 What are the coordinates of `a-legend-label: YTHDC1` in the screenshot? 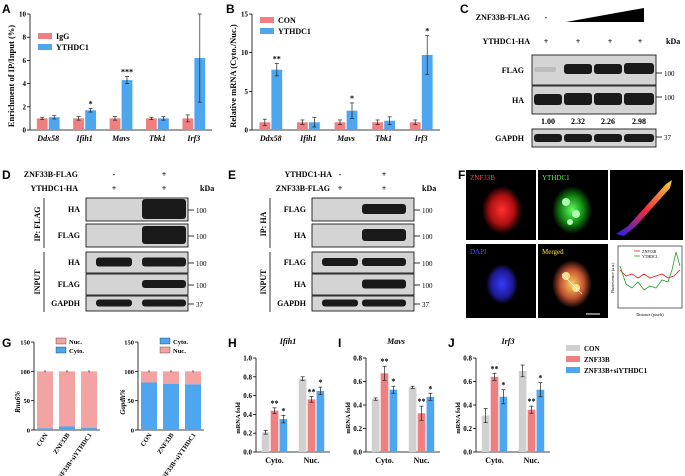 It's located at (72, 47).